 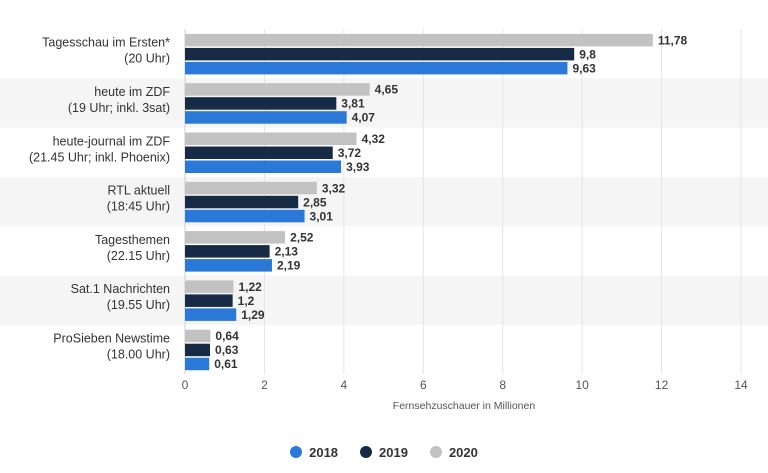 I want to click on category-label: ProSieben Newstime (18.00 Uhr), so click(x=111, y=346).